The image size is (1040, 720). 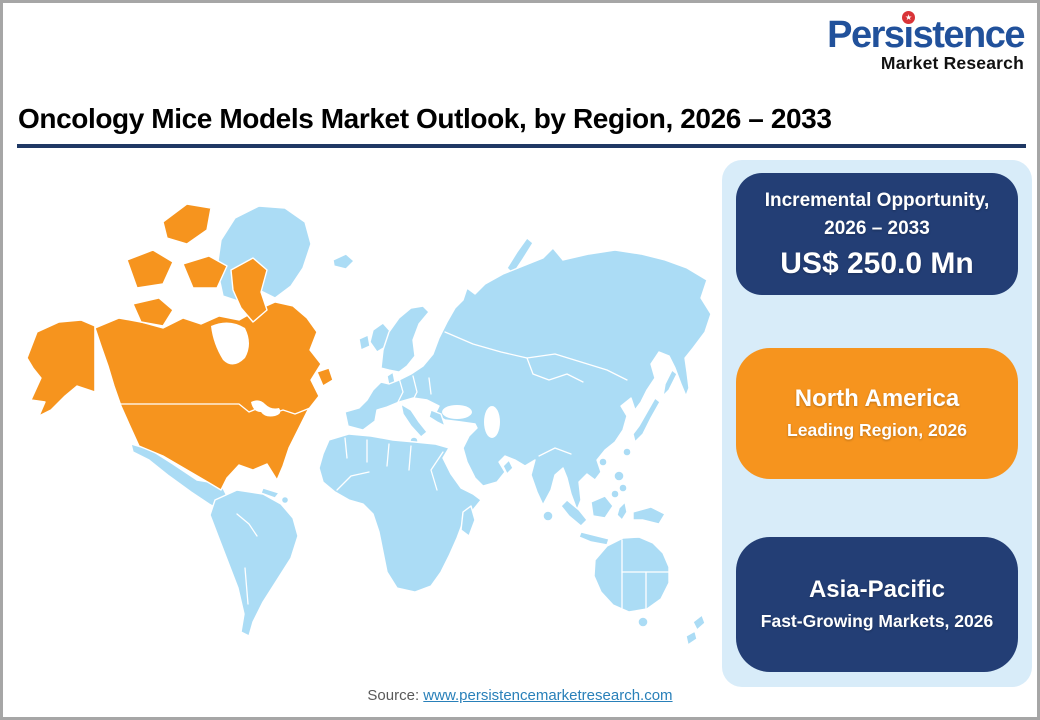 What do you see at coordinates (249, 290) in the screenshot?
I see `map-region-baffin-island` at bounding box center [249, 290].